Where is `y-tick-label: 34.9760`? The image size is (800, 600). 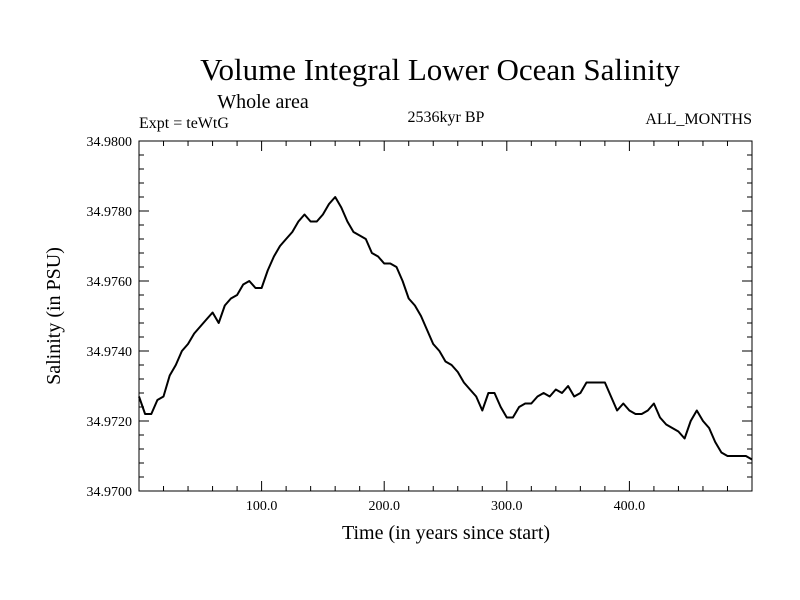 y-tick-label: 34.9760 is located at coordinates (110, 282).